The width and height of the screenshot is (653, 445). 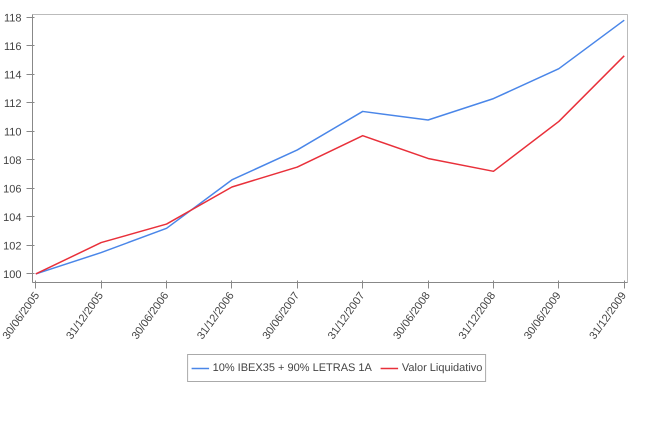 What do you see at coordinates (12, 274) in the screenshot?
I see `y-tick-label: 100` at bounding box center [12, 274].